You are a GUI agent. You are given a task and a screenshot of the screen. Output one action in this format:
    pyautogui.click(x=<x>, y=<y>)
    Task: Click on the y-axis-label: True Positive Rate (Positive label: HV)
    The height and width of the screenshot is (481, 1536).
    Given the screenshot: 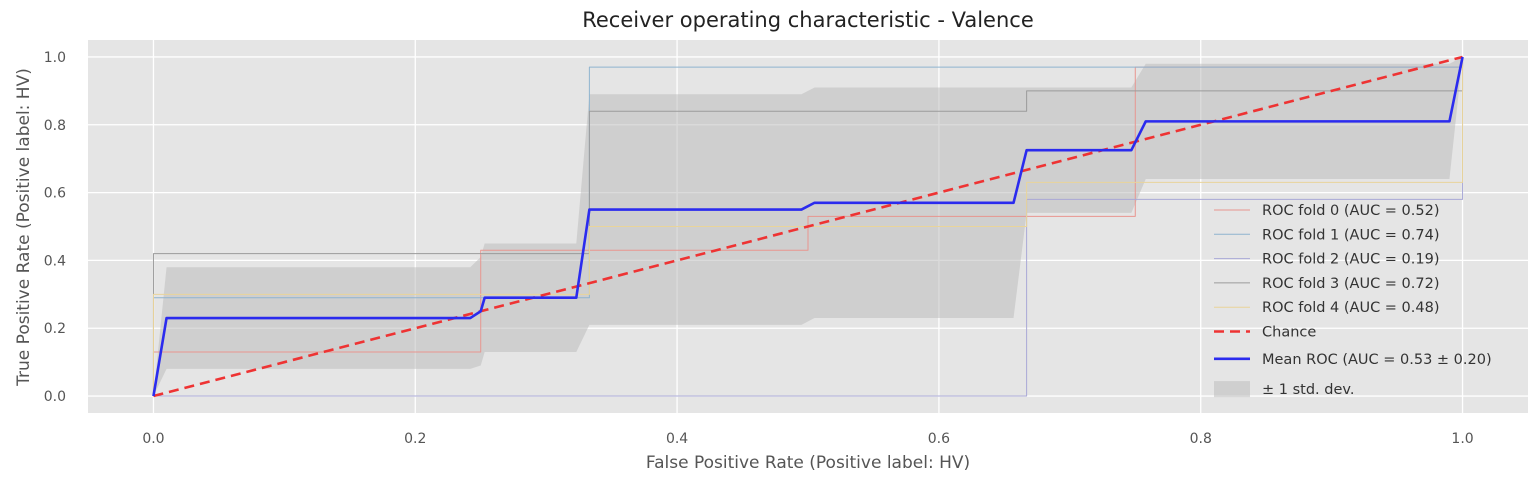 What is the action you would take?
    pyautogui.click(x=24, y=227)
    